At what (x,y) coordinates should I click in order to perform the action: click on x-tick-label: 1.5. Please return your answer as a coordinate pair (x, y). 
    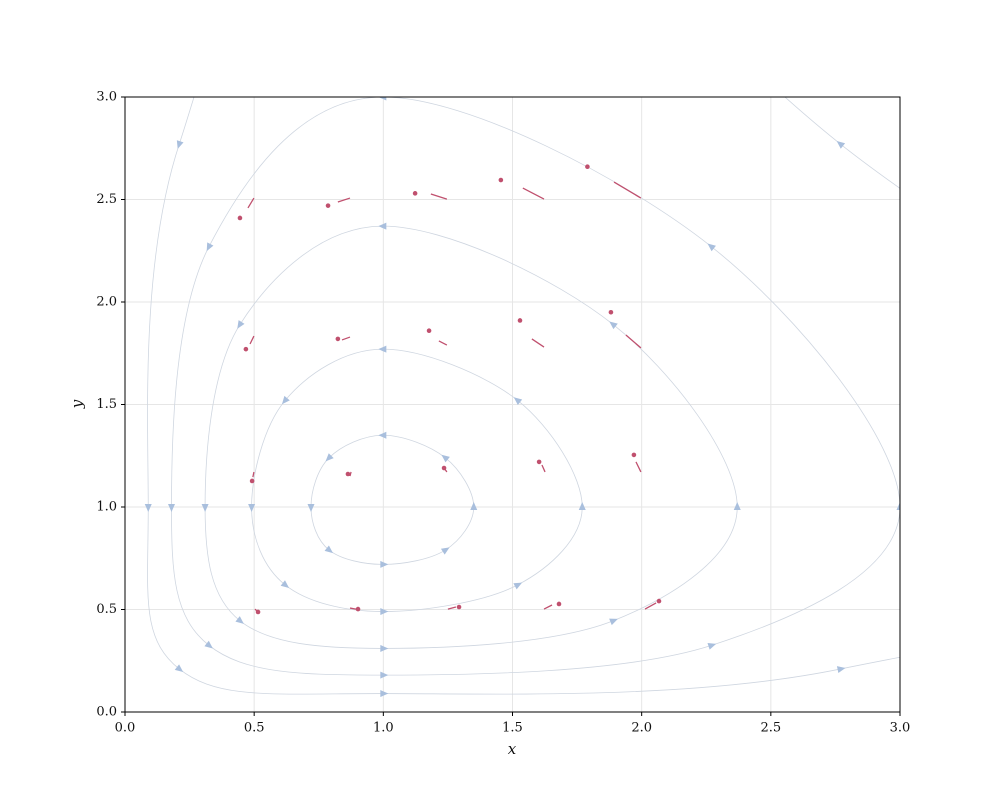
    Looking at the image, I should click on (512, 728).